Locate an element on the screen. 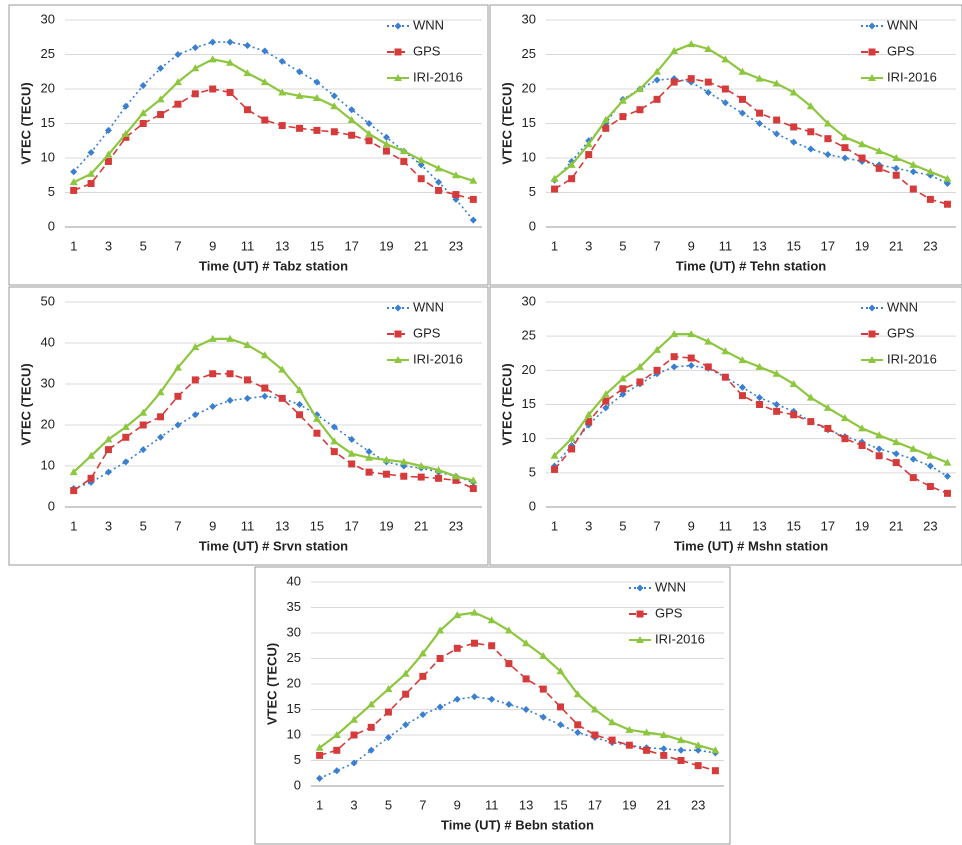 This screenshot has width=962, height=845. x-tick-label: 7 is located at coordinates (656, 245).